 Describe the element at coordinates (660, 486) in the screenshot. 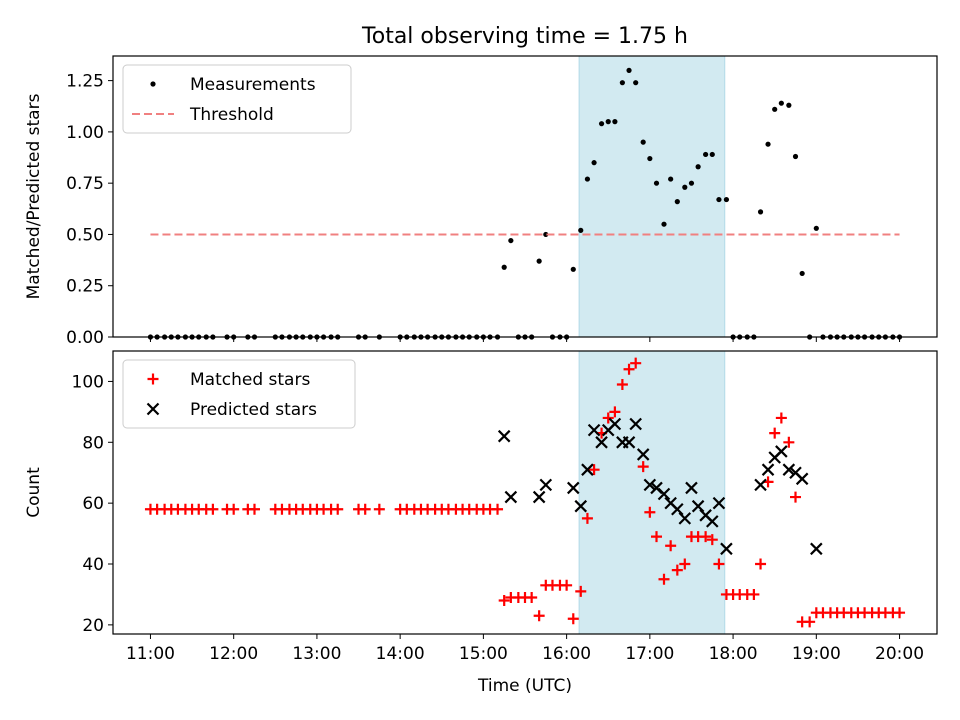

I see `series-predicted-stars` at that location.